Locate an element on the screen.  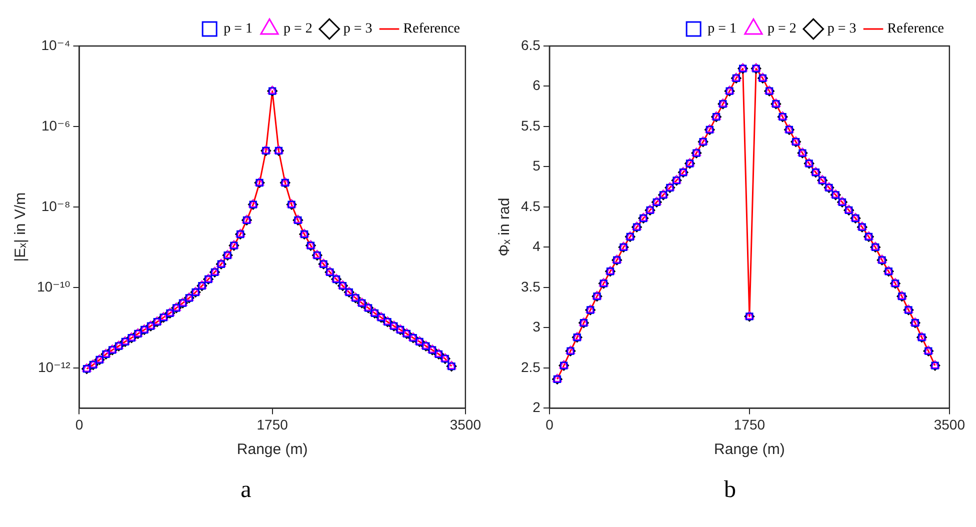
y-tick-label: 3 is located at coordinates (536, 326).